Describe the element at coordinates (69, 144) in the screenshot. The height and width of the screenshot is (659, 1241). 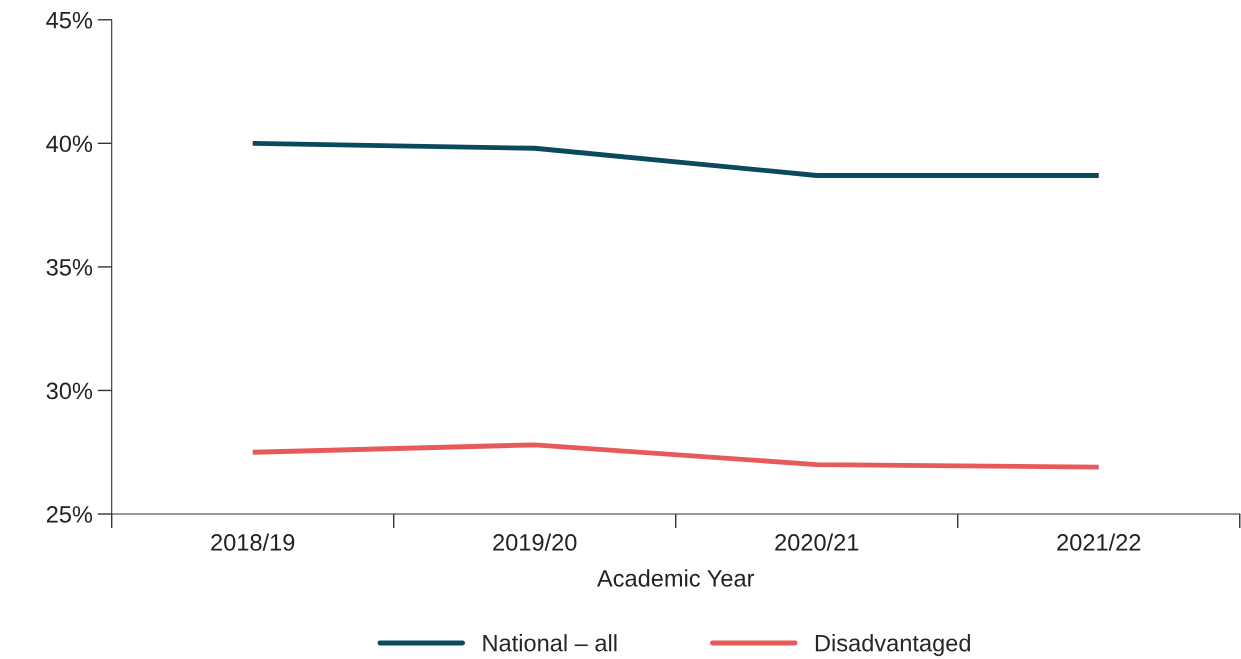
I see `y-tick-label: 40%` at that location.